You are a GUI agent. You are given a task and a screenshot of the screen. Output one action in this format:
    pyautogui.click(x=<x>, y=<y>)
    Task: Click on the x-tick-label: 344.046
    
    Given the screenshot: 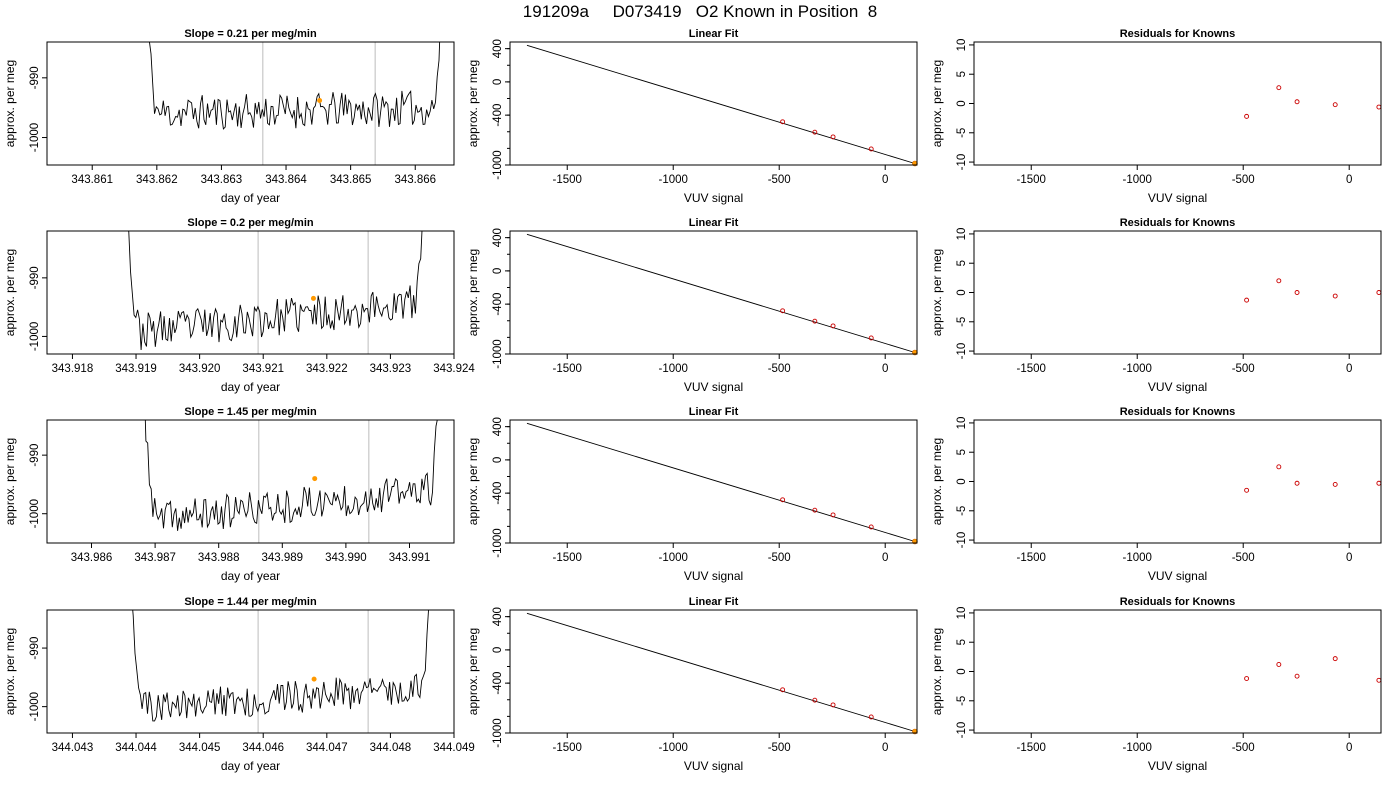 What is the action you would take?
    pyautogui.click(x=263, y=748)
    